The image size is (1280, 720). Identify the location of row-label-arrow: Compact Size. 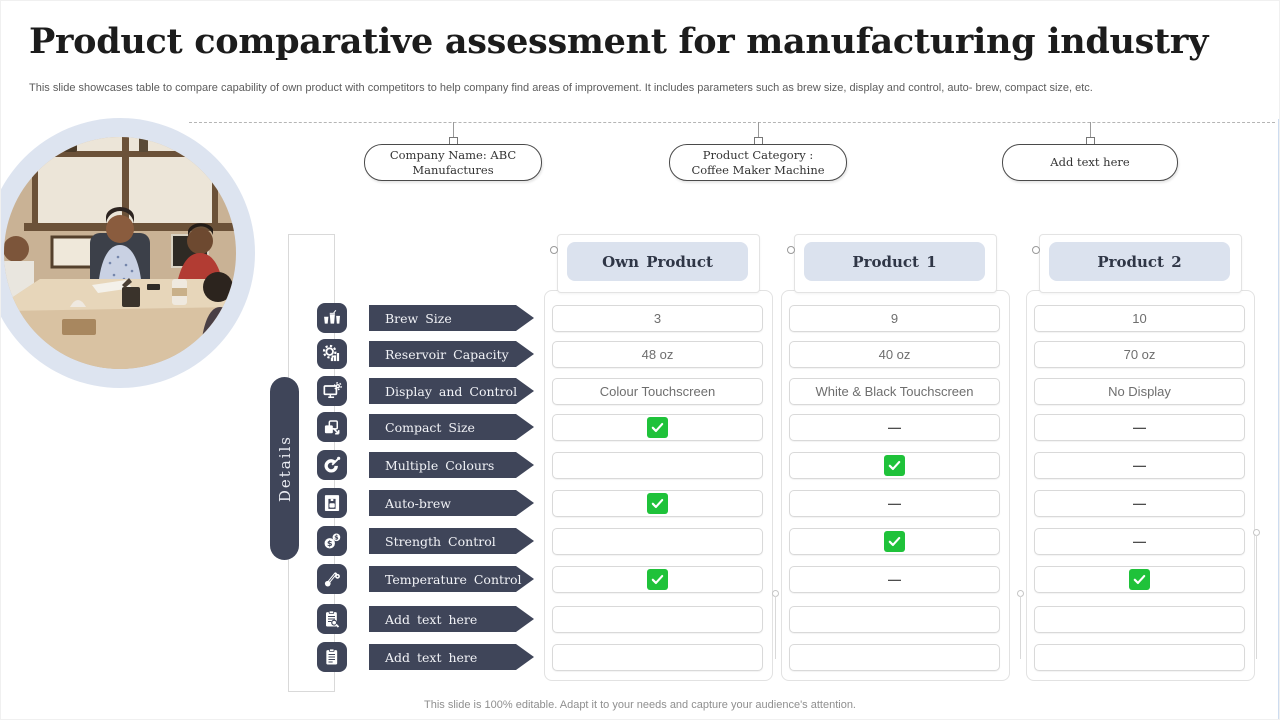
(451, 427).